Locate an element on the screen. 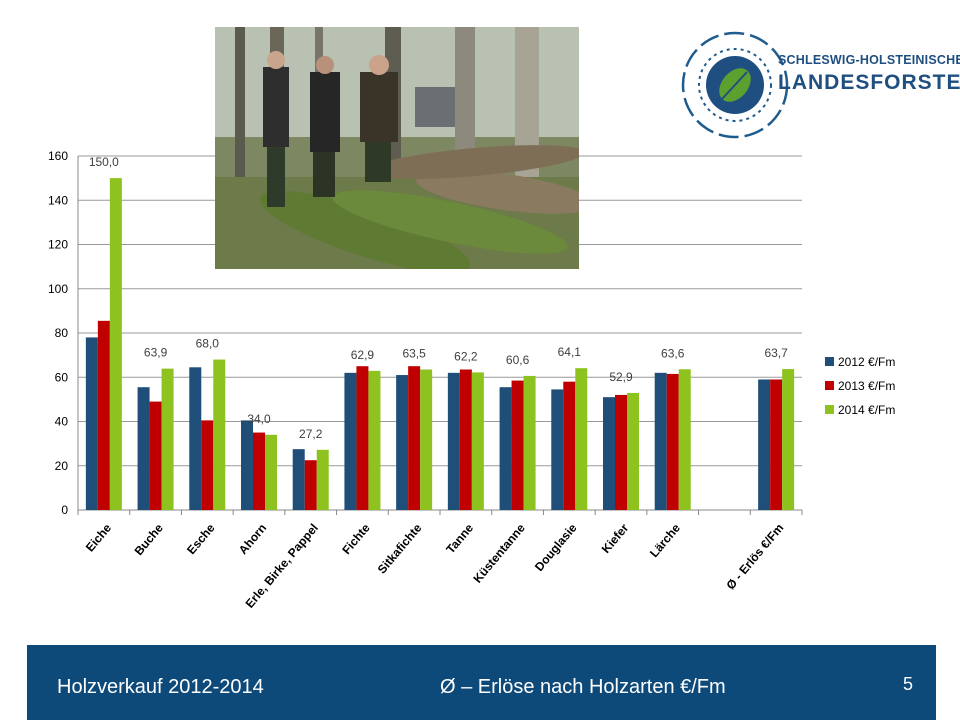  data-label: 150,0 is located at coordinates (104, 162).